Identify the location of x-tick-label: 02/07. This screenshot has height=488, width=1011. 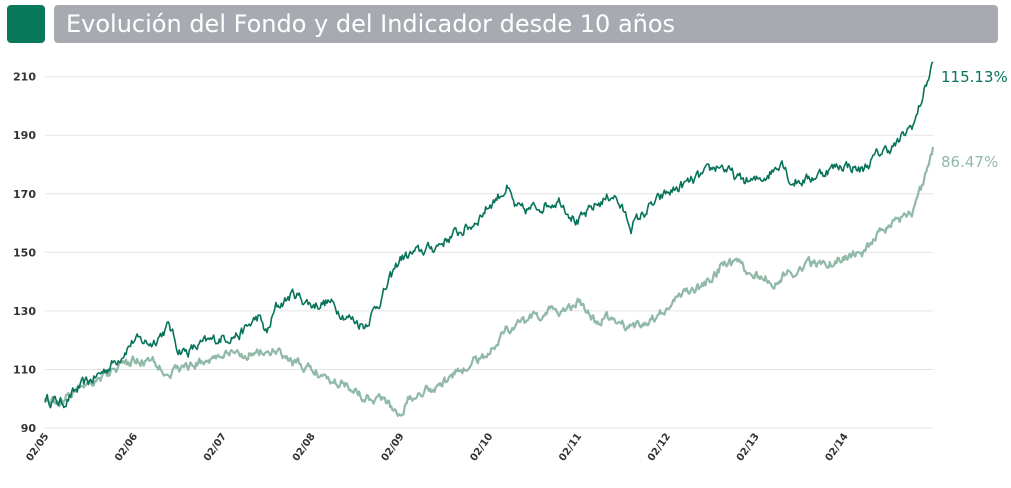
(215, 447).